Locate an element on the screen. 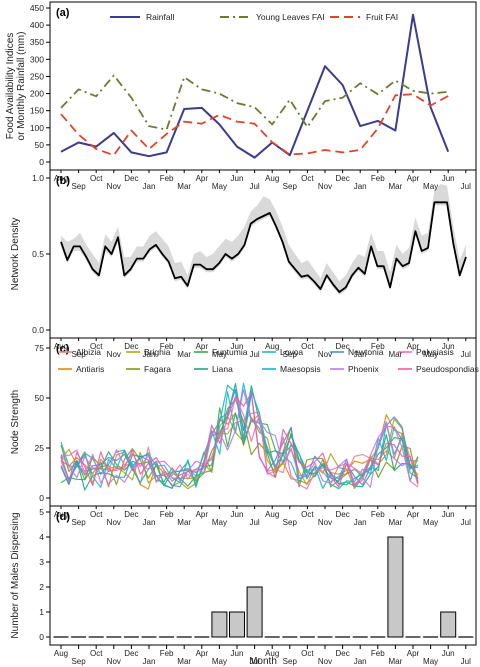 Image resolution: width=480 pixels, height=667 pixels. legend-label: Funtumia is located at coordinates (230, 352).